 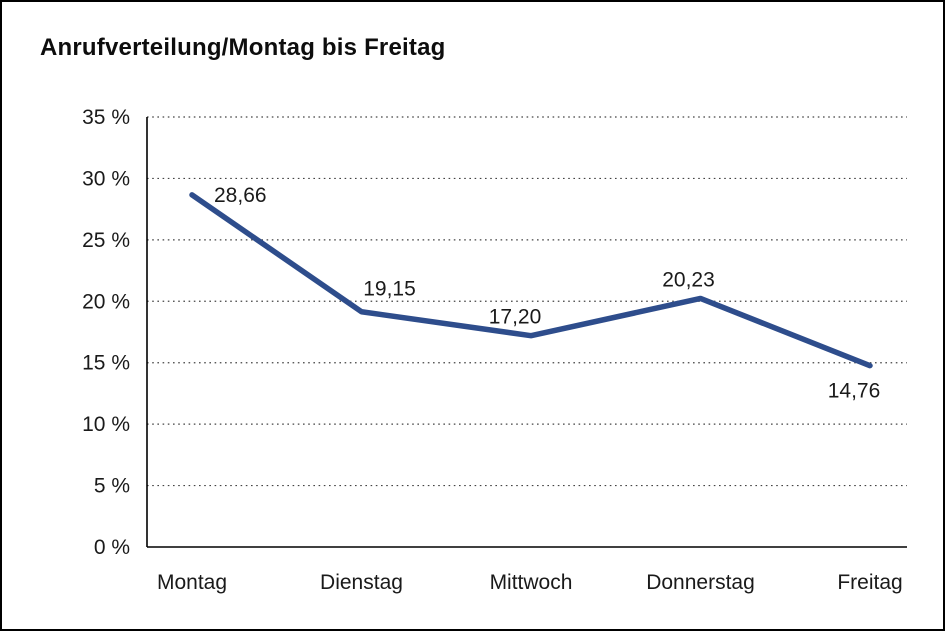 I want to click on chart-title: Anrufverteilung/Montag bis Freitag, so click(x=243, y=47).